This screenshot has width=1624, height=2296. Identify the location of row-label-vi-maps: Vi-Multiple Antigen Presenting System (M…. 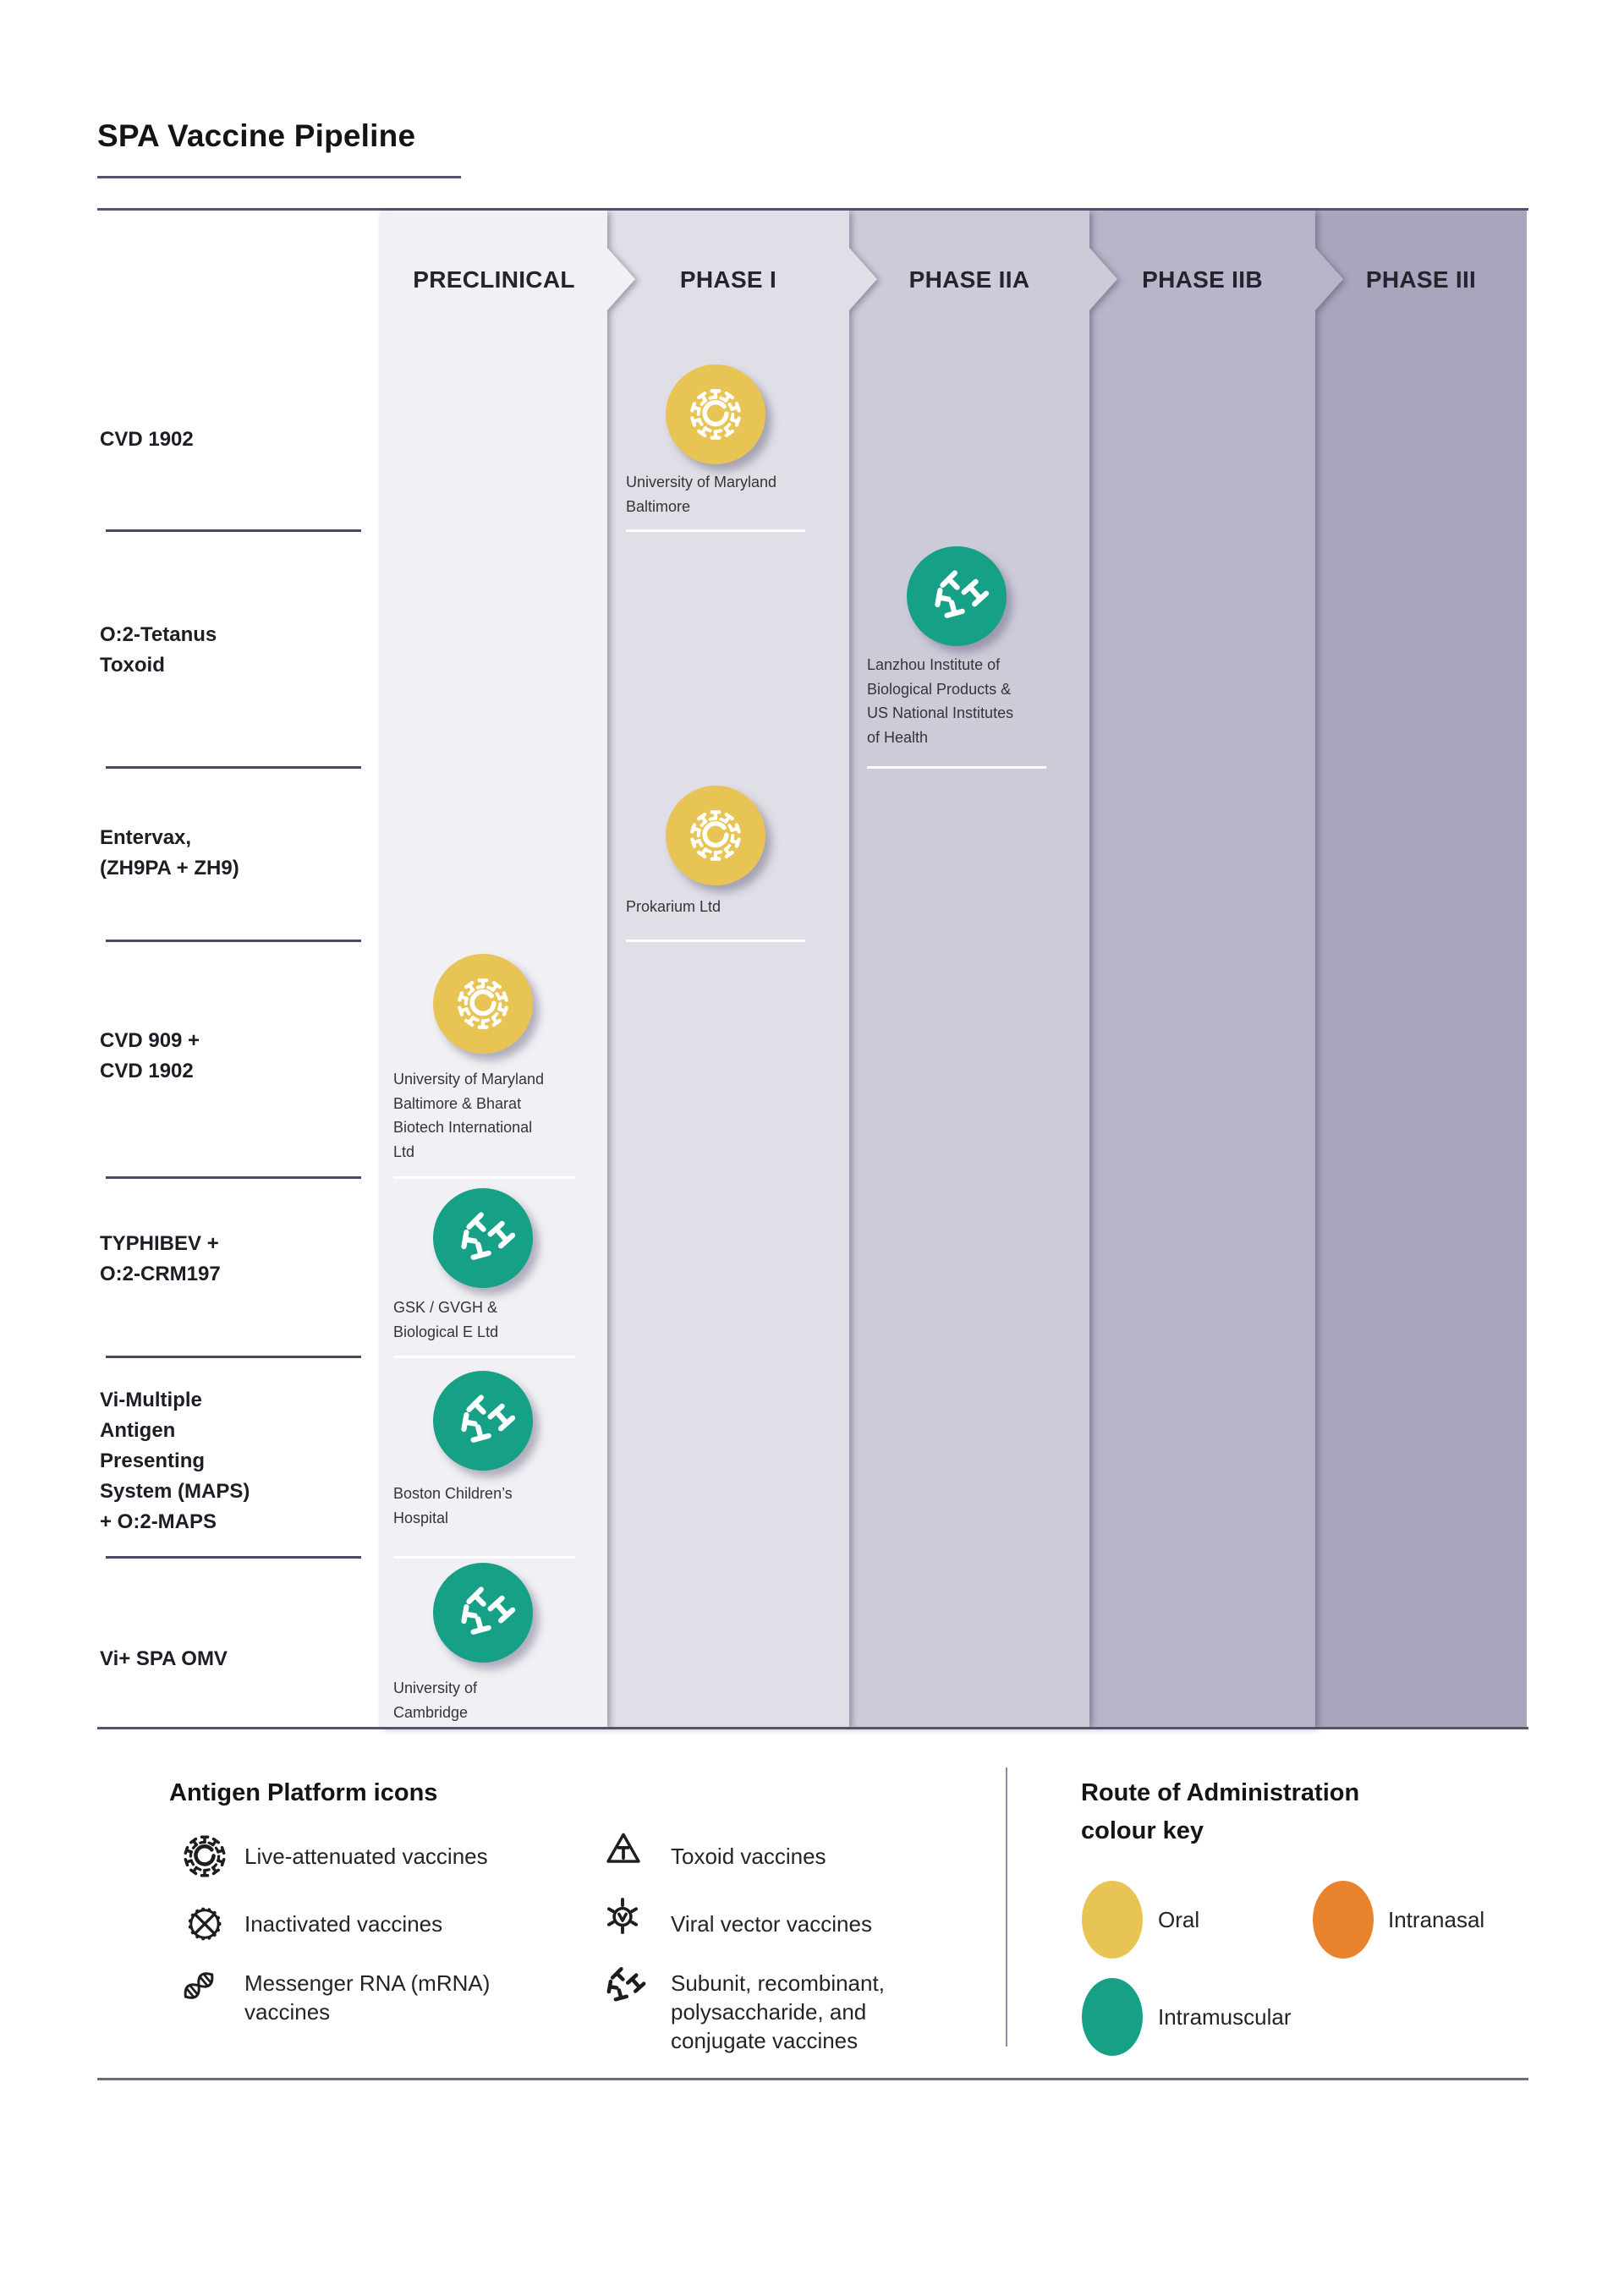
(175, 1461).